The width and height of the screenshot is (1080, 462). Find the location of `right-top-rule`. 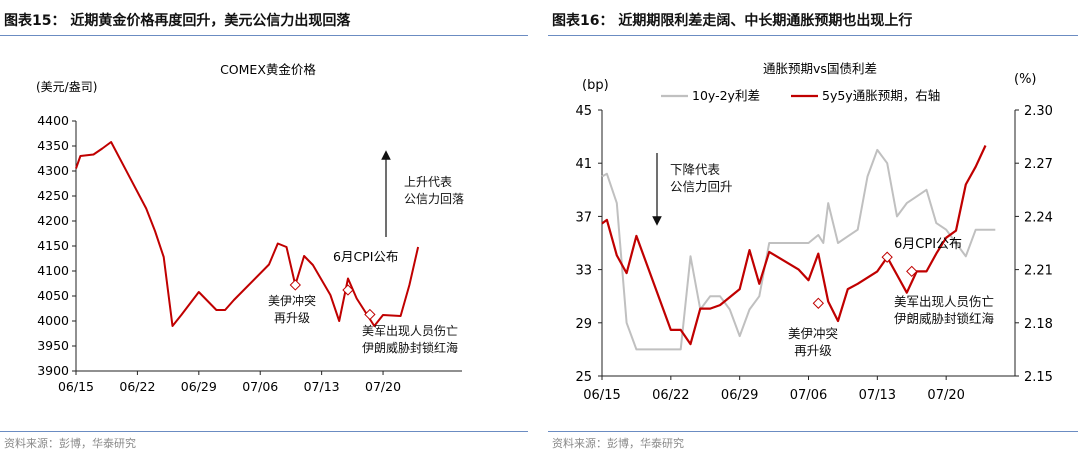

right-top-rule is located at coordinates (813, 35).